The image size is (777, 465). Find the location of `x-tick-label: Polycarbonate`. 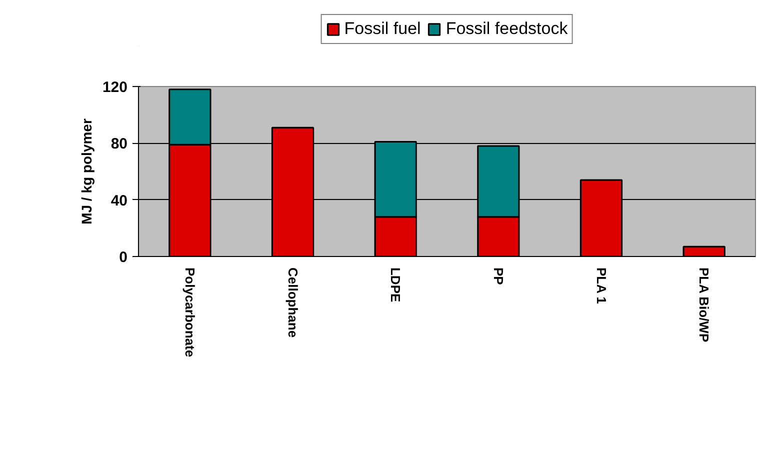

x-tick-label: Polycarbonate is located at coordinates (190, 313).